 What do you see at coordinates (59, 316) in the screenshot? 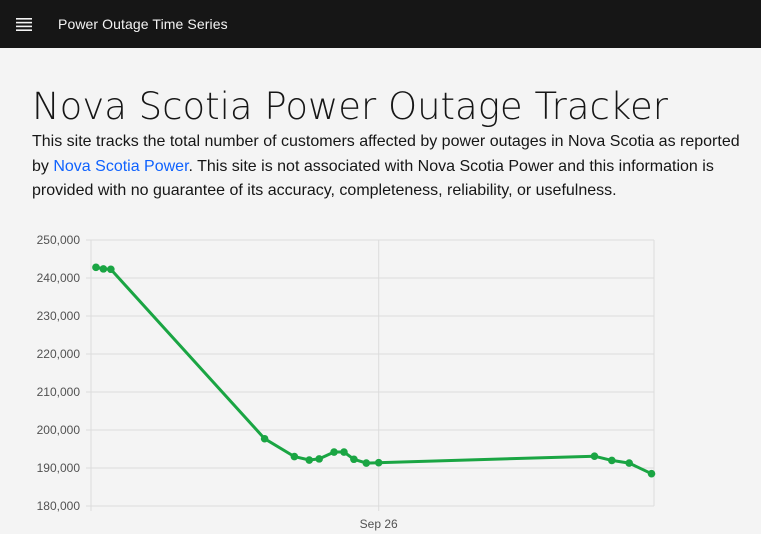
I see `y-tick-label: 230,000` at bounding box center [59, 316].